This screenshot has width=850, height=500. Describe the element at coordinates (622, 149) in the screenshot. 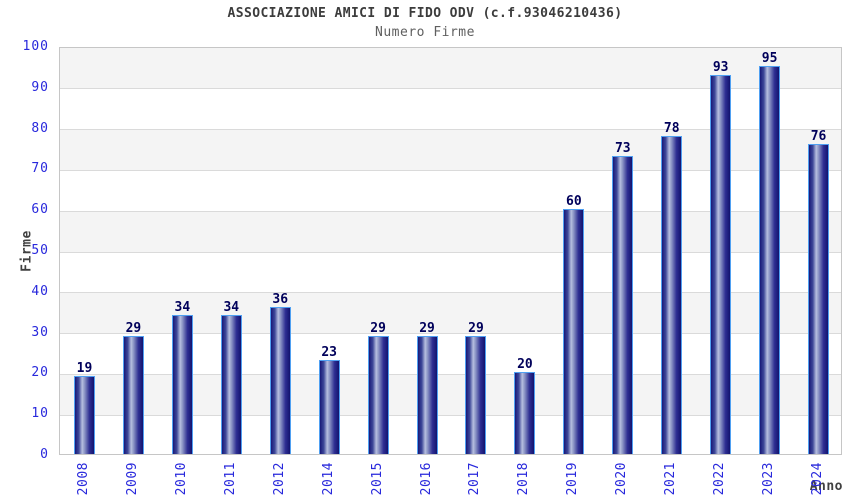

I see `bar-value-label: 73` at that location.